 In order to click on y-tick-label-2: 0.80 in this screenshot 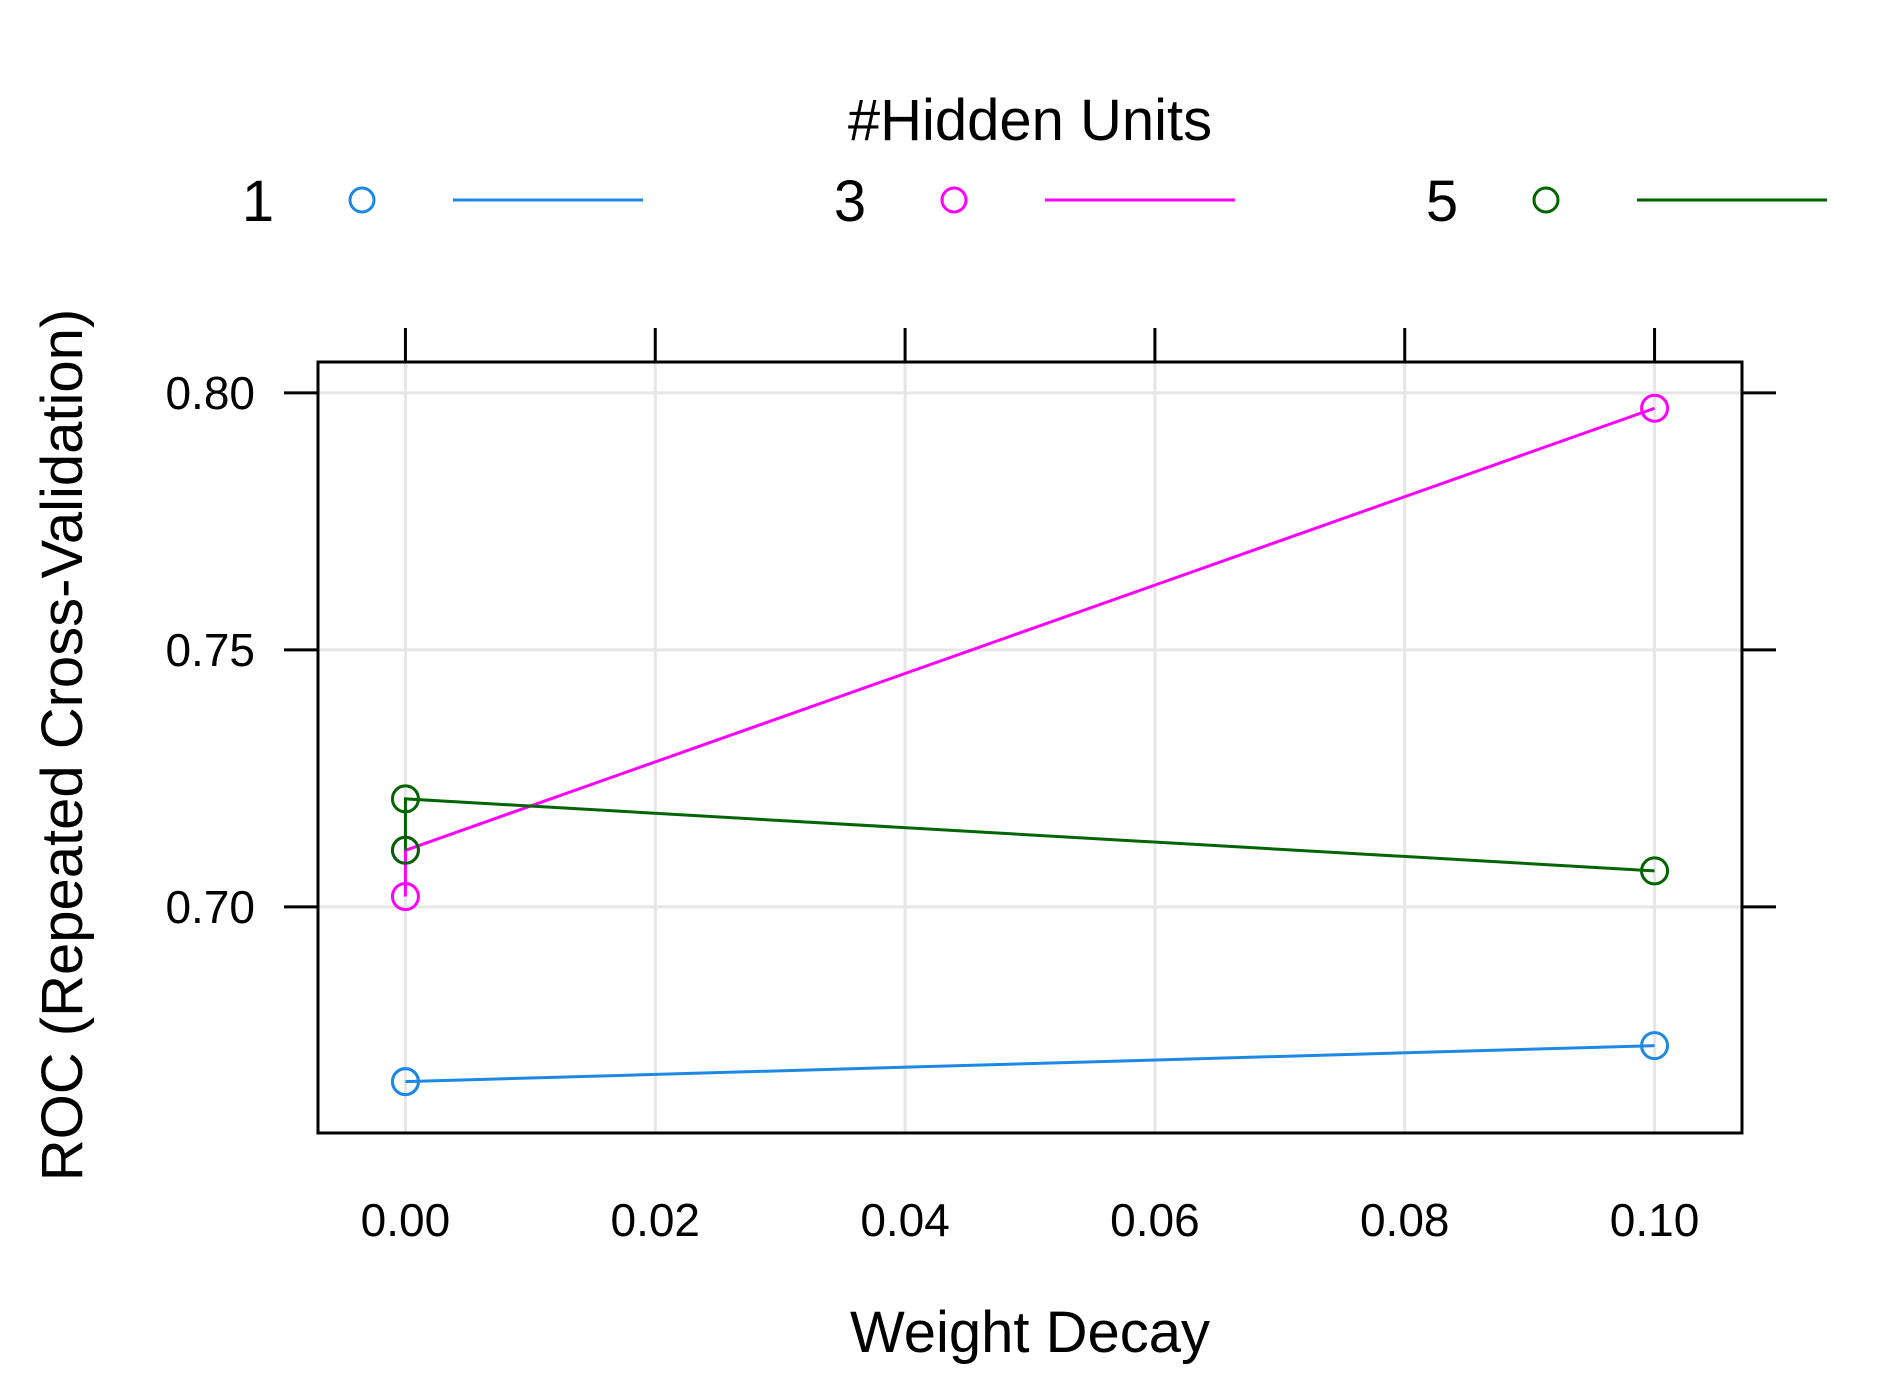, I will do `click(210, 393)`.